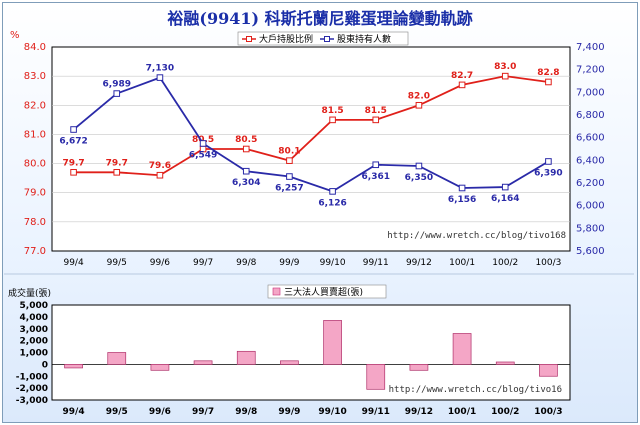  Describe the element at coordinates (364, 39) in the screenshot. I see `legend-series-2: 股東持有人數` at that location.